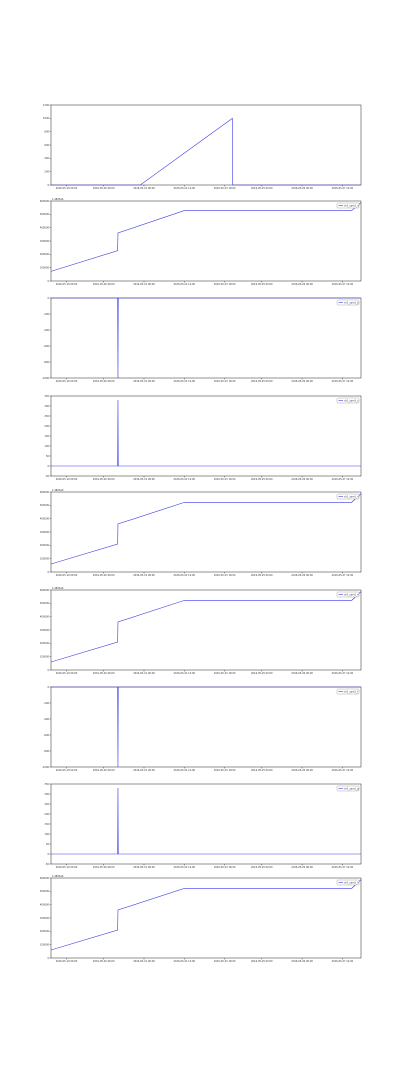 The width and height of the screenshot is (400, 1067). What do you see at coordinates (351, 594) in the screenshot?
I see `legend-label: ch1_sym1_e` at bounding box center [351, 594].